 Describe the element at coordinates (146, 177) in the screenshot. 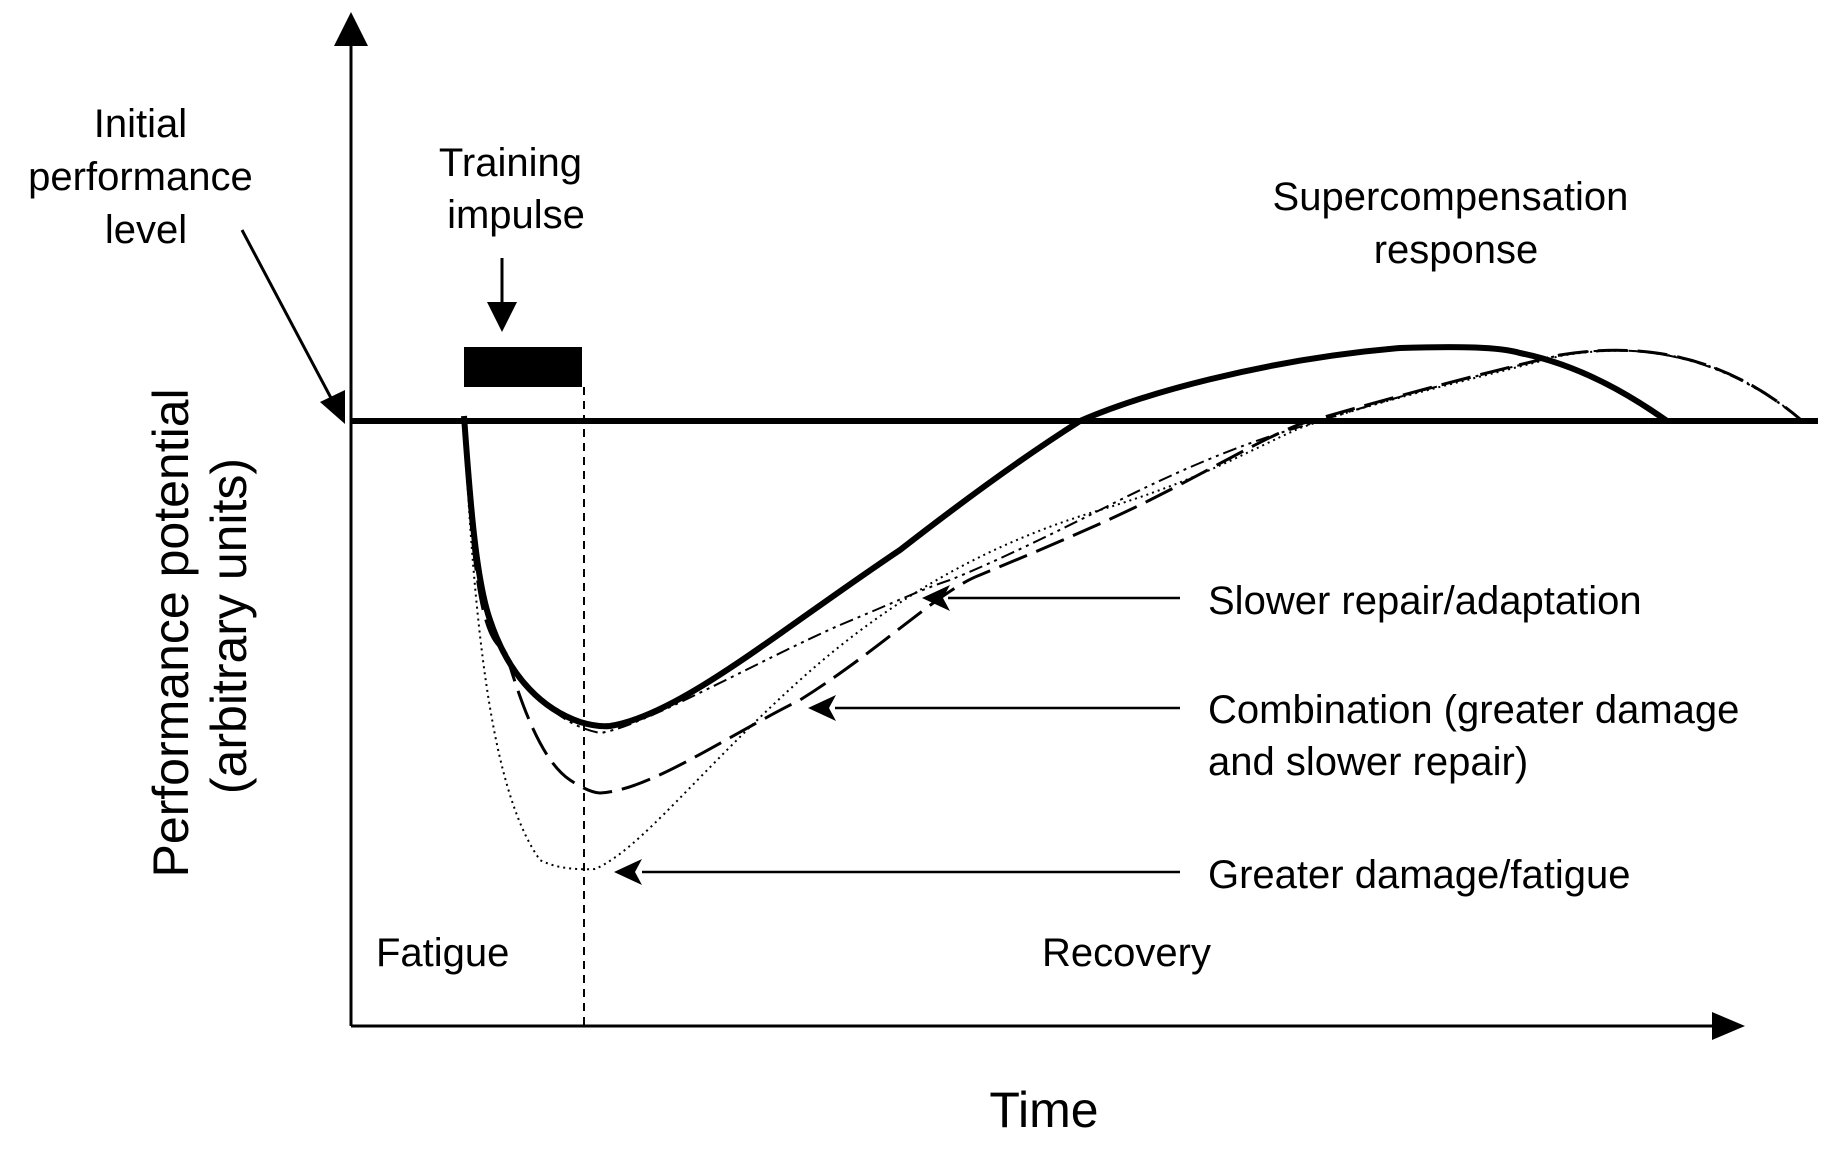

I see `initial-level-label: Initial performance level` at that location.